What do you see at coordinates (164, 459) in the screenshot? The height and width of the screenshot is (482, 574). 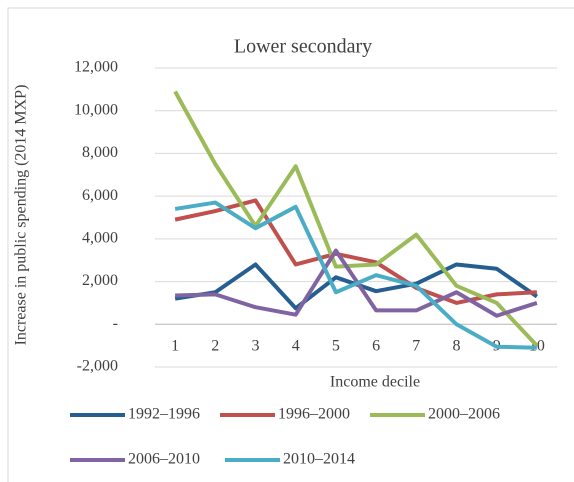 I see `legend-label: 2006–2010` at bounding box center [164, 459].